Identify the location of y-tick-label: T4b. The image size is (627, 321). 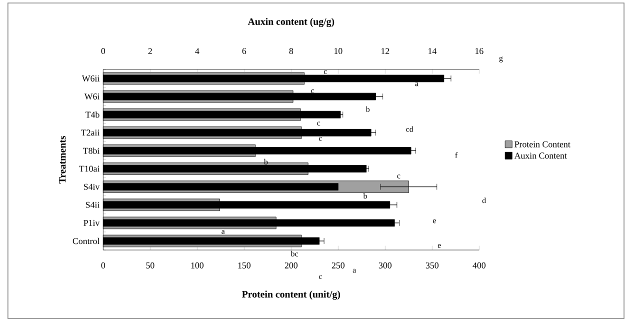
(93, 114).